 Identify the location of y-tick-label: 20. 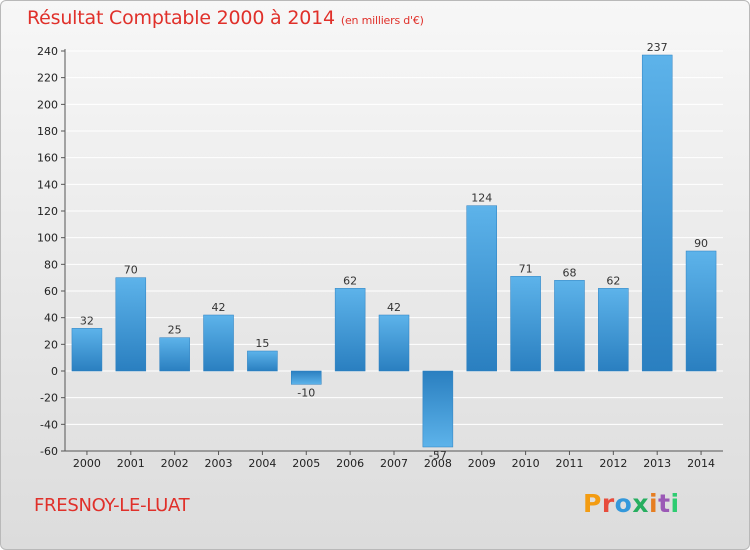
(51, 344).